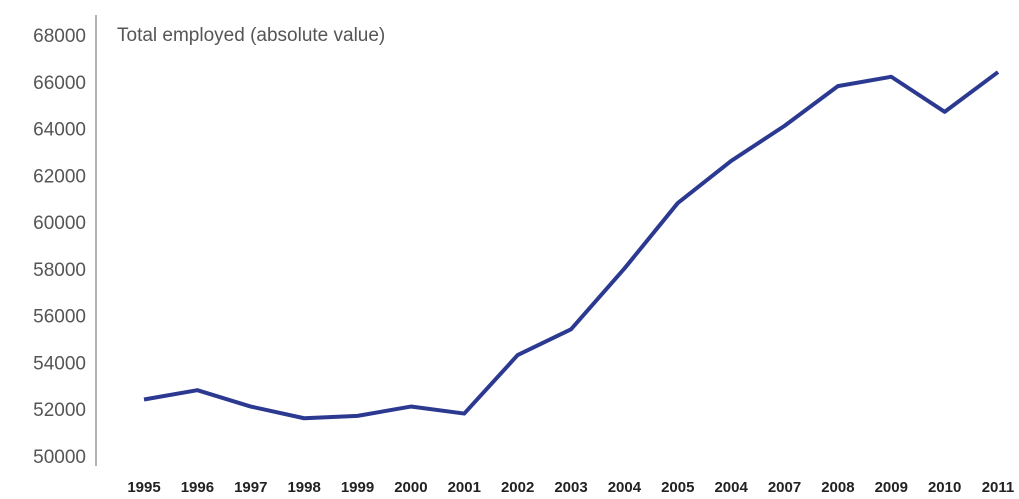 This screenshot has width=1019, height=499. I want to click on y-tick-label: 56000, so click(59, 317).